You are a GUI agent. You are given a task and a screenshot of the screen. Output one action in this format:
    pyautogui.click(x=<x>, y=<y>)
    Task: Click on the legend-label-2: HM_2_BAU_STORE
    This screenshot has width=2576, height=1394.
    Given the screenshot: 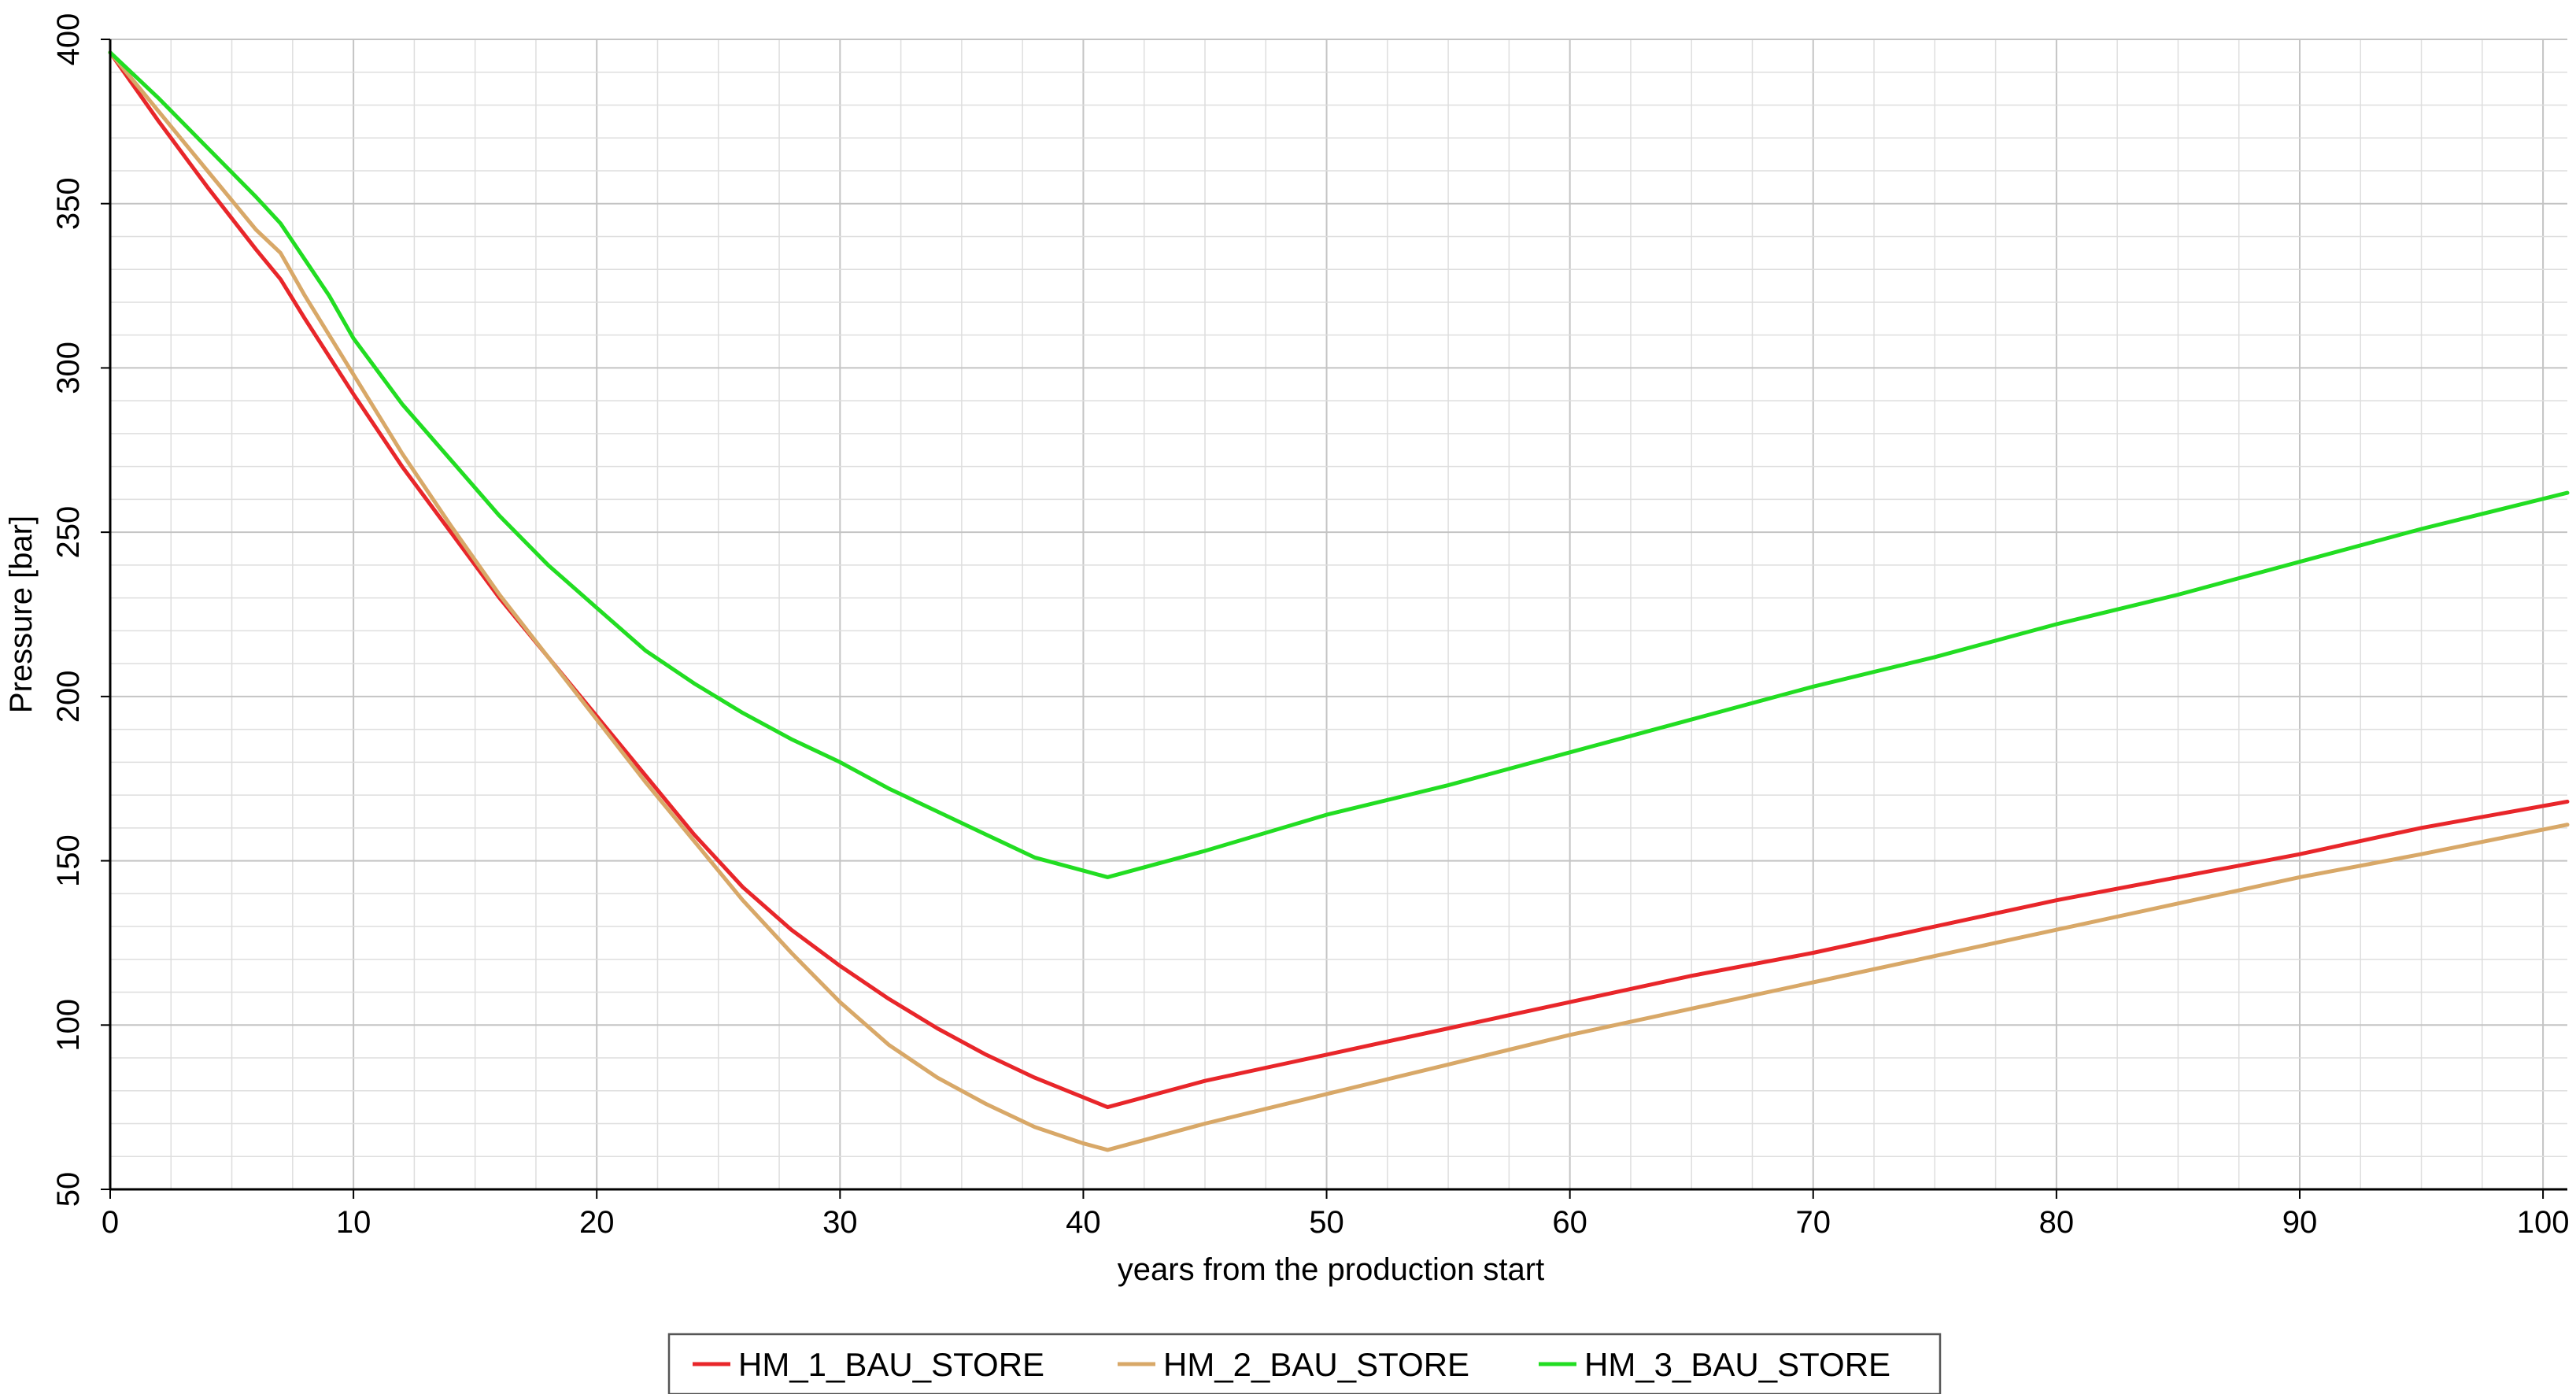 What is the action you would take?
    pyautogui.click(x=1316, y=1364)
    